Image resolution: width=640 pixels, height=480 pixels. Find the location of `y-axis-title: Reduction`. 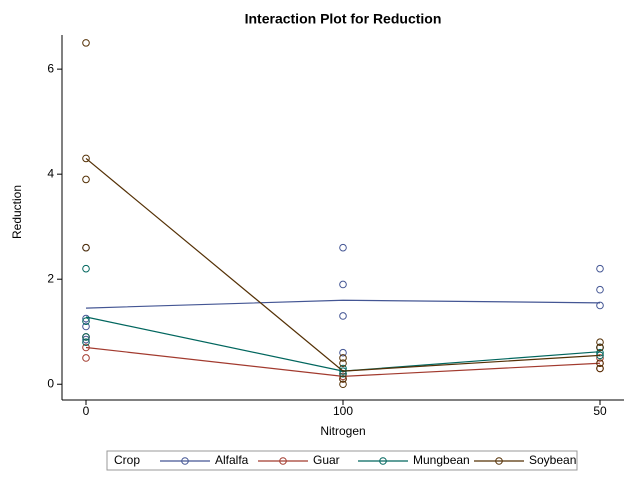

y-axis-title: Reduction is located at coordinates (17, 212).